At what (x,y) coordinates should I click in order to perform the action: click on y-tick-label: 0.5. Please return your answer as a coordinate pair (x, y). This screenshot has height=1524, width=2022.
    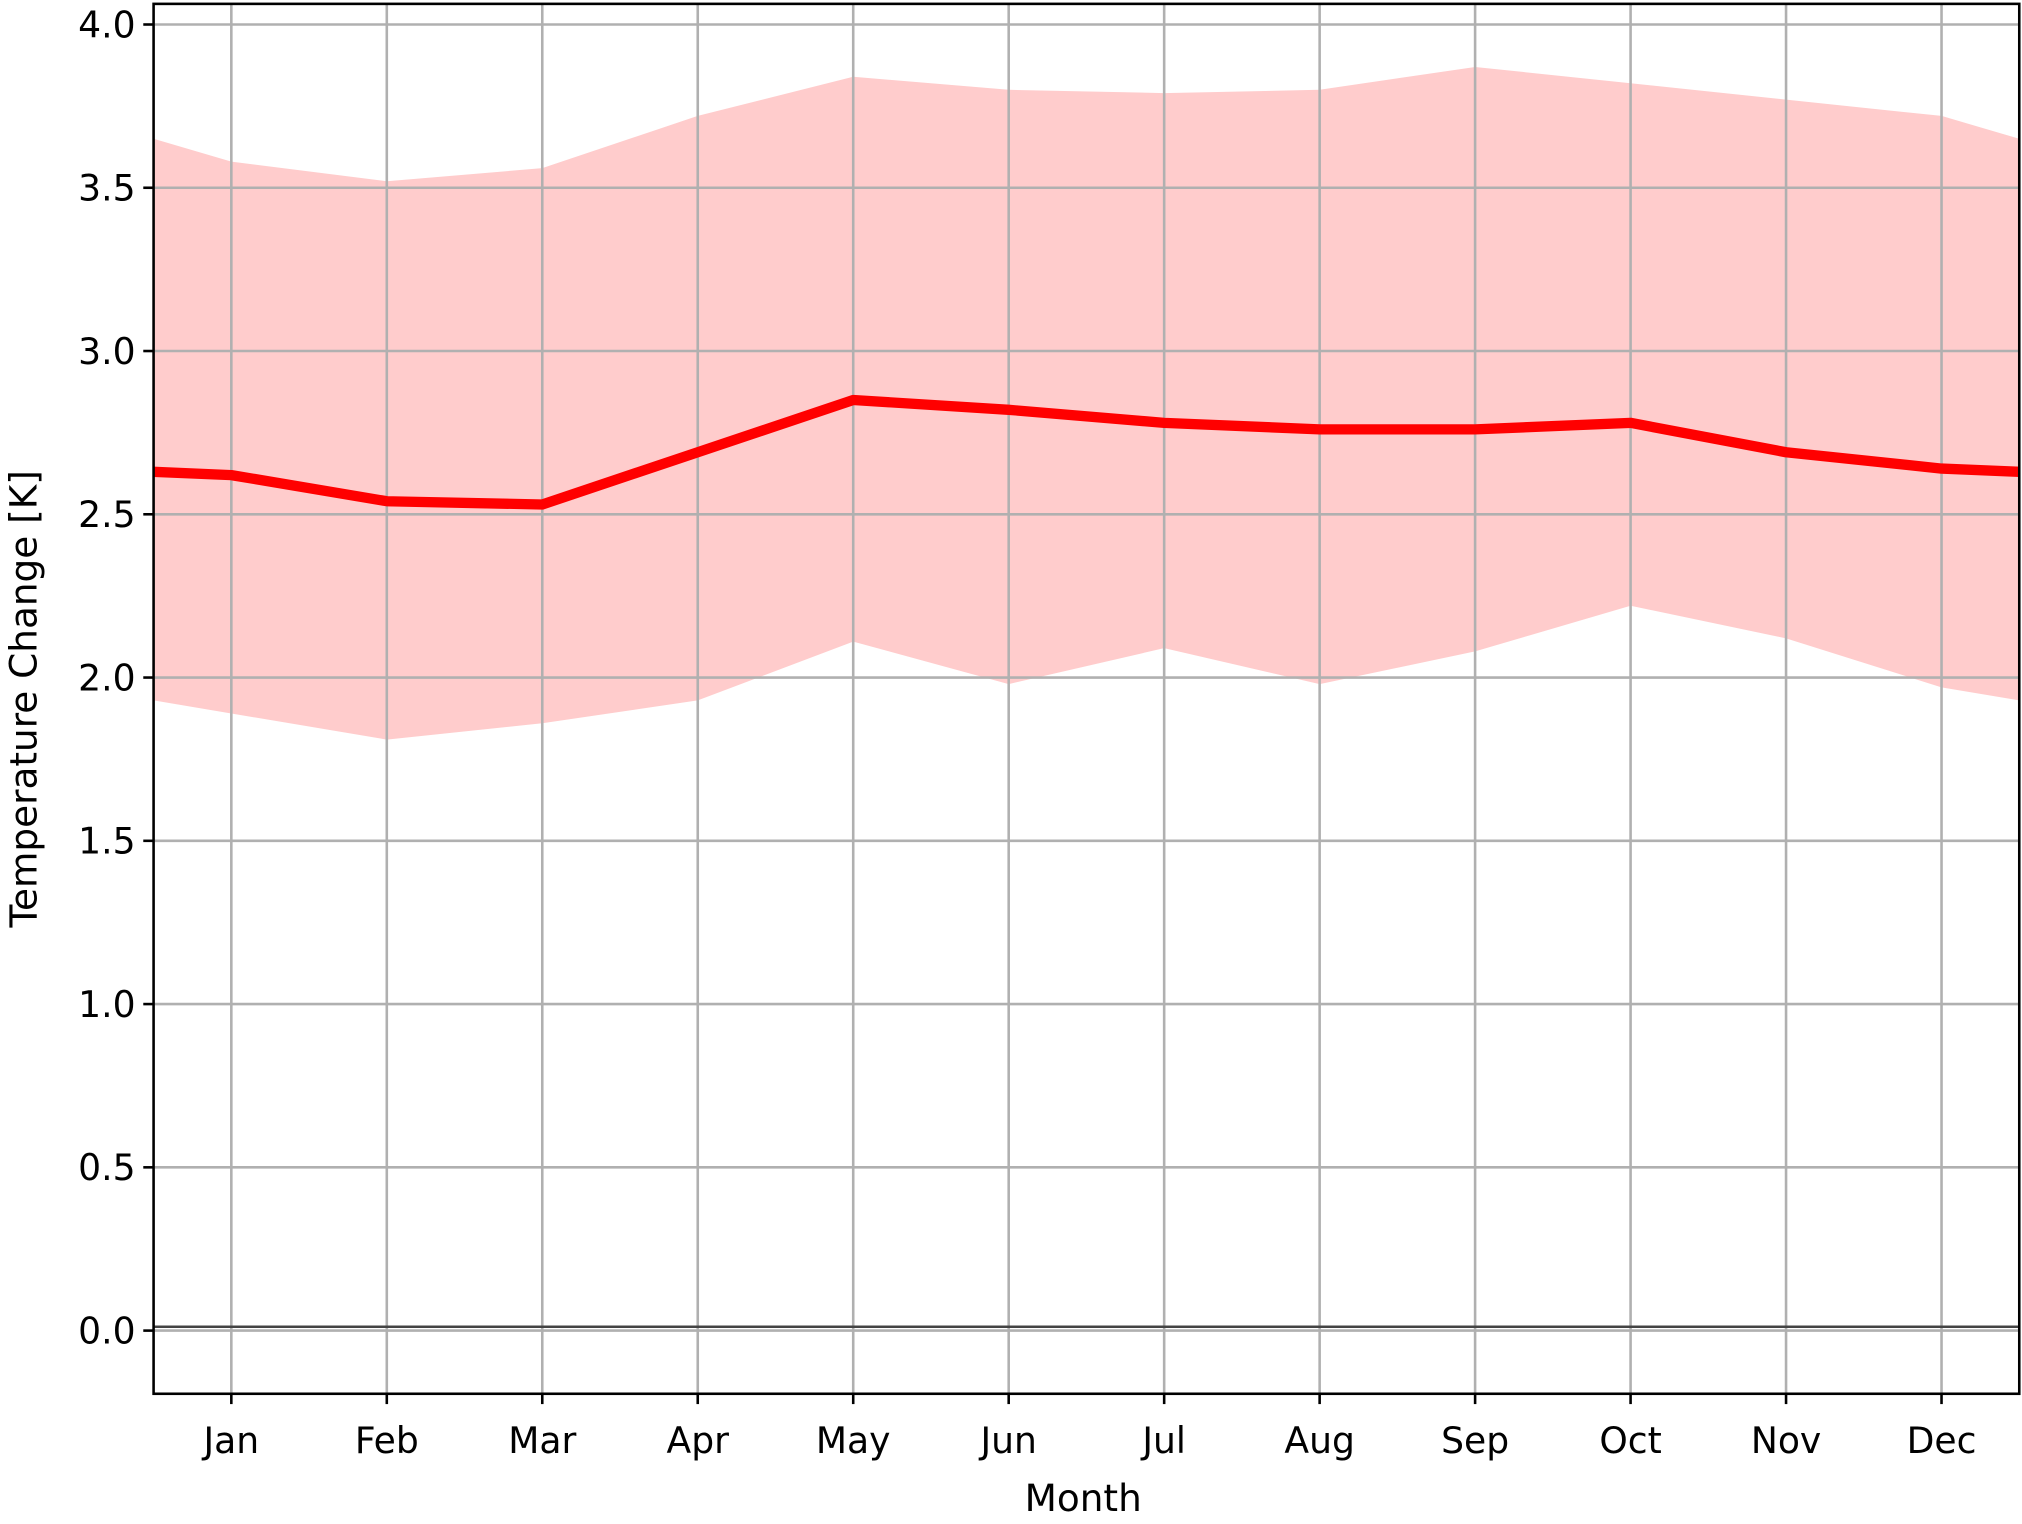
    Looking at the image, I should click on (106, 1167).